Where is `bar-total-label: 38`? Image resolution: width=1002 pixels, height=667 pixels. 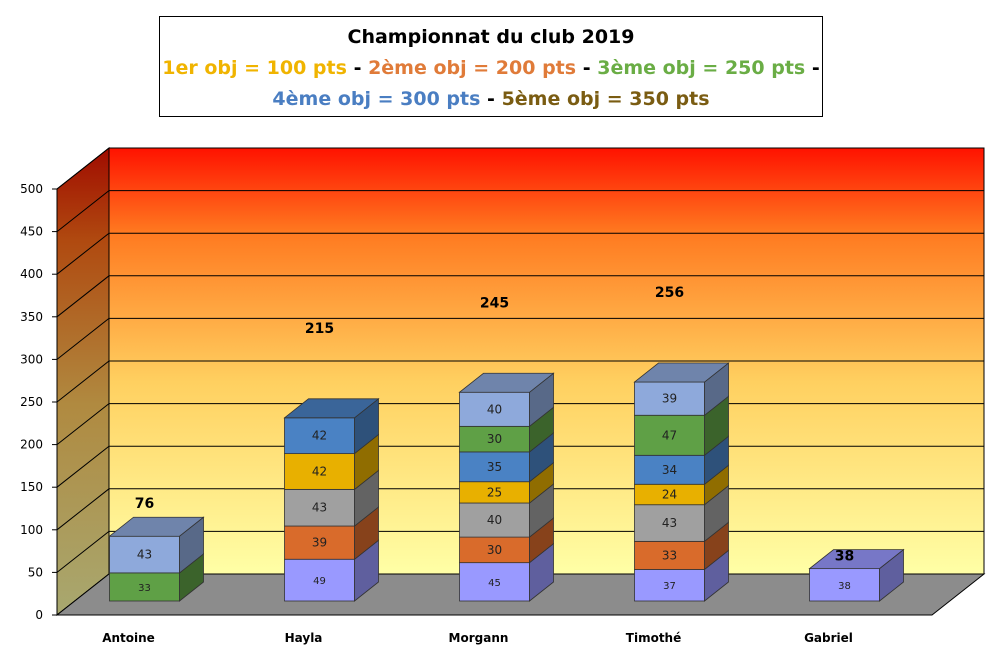
bar-total-label: 38 is located at coordinates (844, 557).